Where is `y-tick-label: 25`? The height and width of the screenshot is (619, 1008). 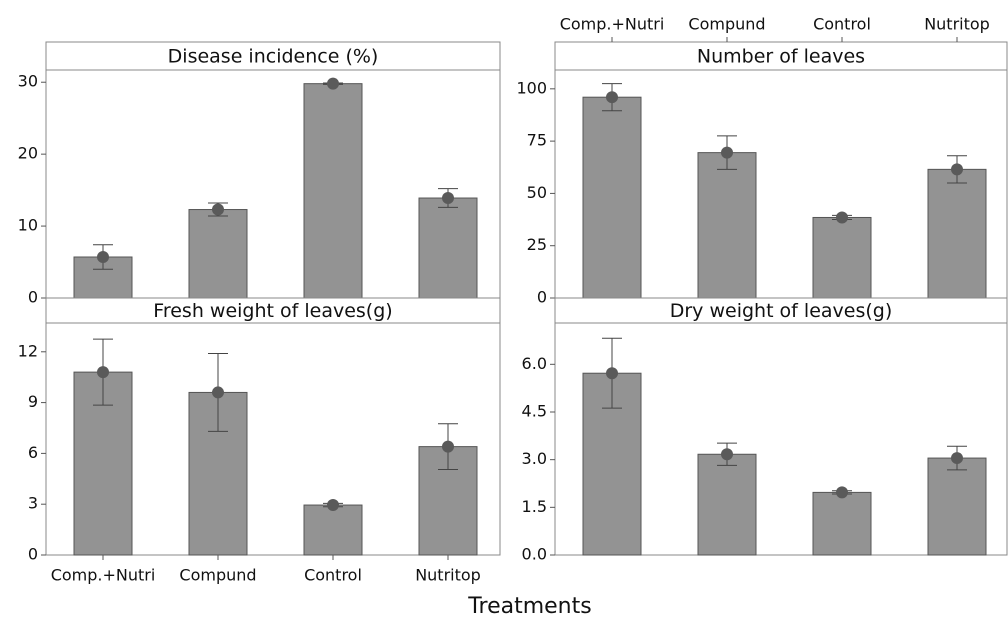
y-tick-label: 25 is located at coordinates (537, 244).